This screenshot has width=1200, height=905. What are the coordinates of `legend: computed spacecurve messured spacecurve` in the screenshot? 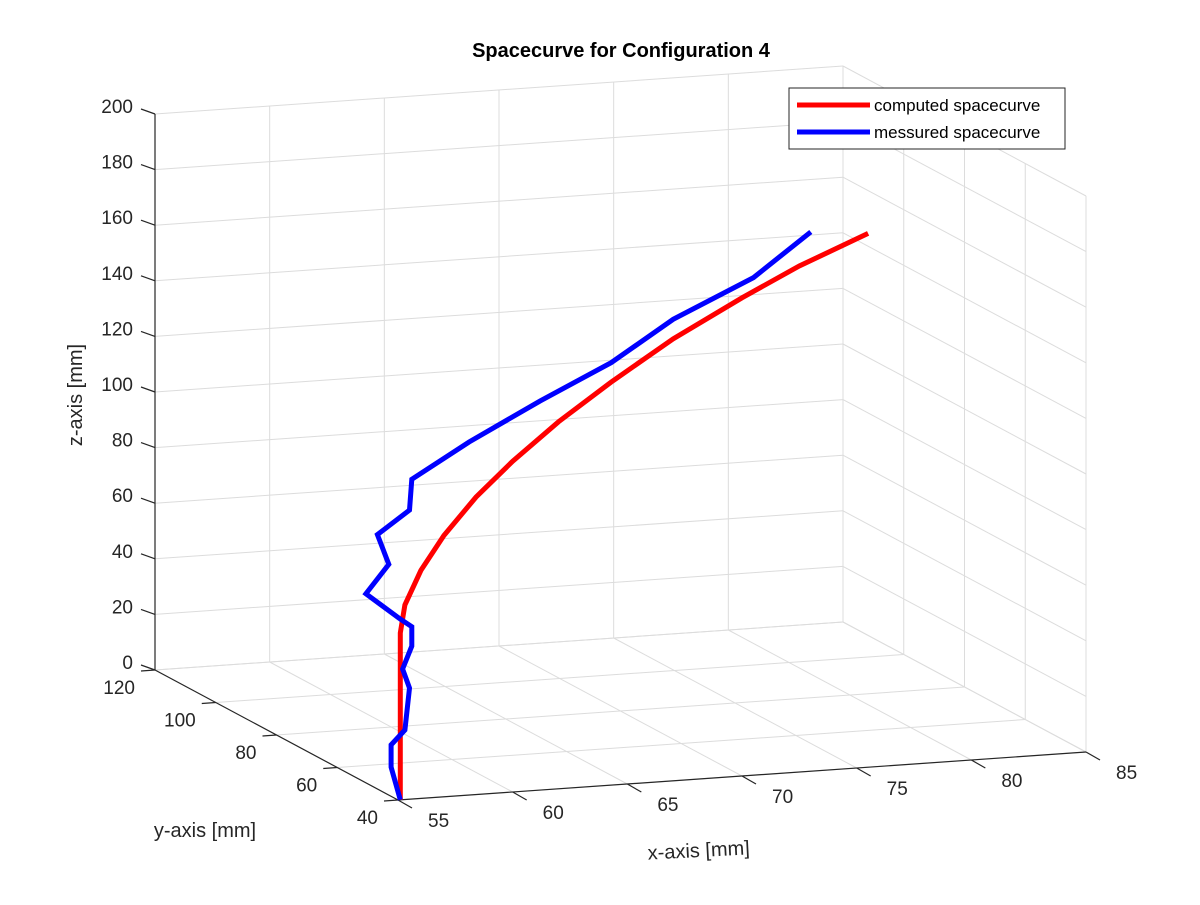 It's located at (927, 118).